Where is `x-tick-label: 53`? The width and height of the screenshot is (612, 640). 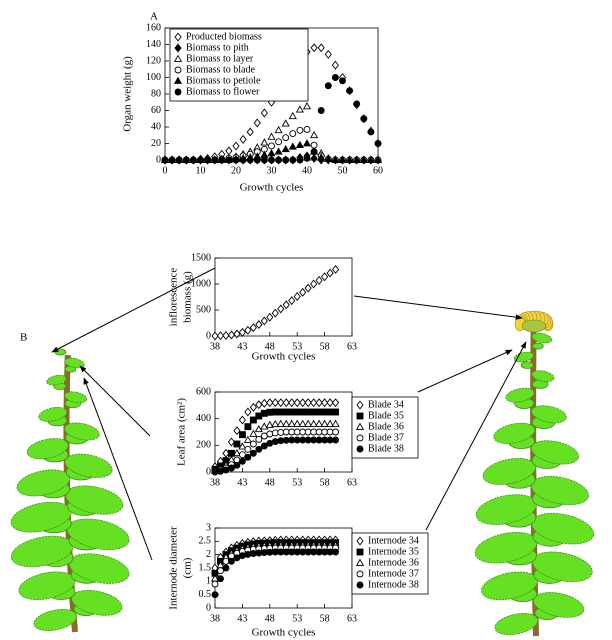
x-tick-label: 53 is located at coordinates (297, 482).